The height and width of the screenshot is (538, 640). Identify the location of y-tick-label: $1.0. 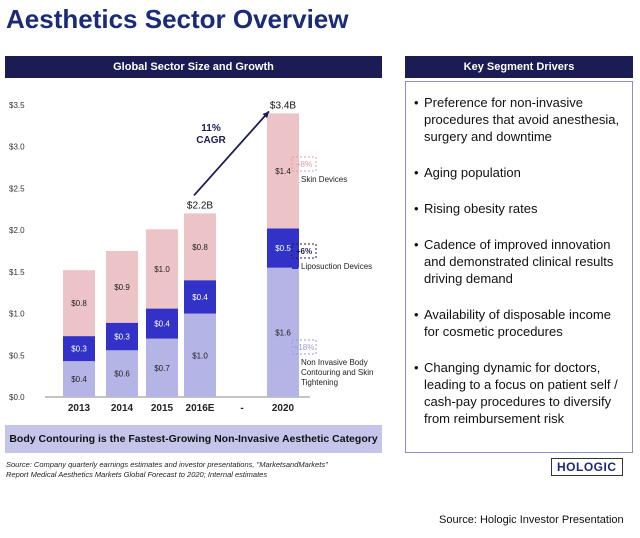
(17, 314).